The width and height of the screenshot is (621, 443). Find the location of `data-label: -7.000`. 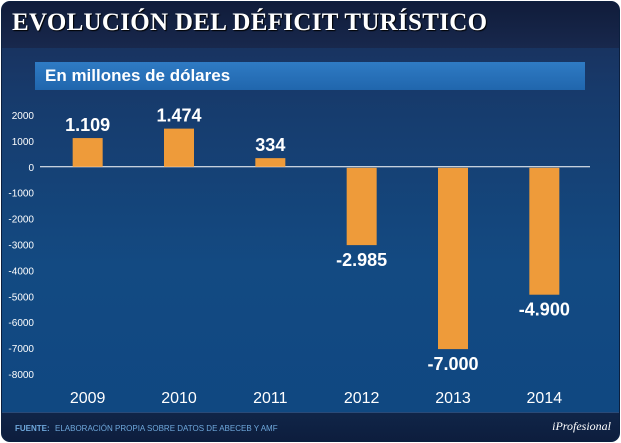

data-label: -7.000 is located at coordinates (452, 364).